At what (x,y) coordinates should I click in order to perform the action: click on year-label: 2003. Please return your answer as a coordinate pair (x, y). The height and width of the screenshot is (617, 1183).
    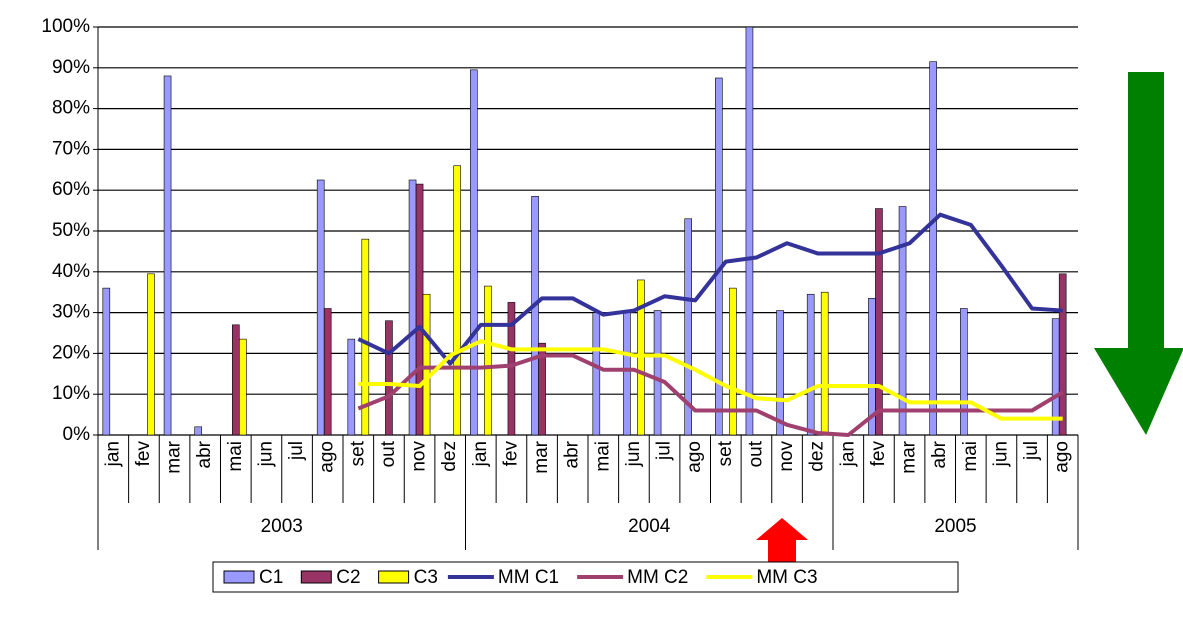
    Looking at the image, I should click on (282, 526).